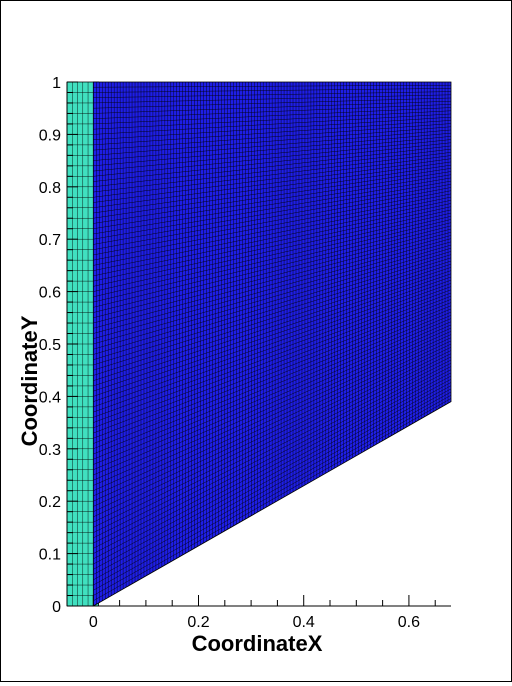 The image size is (512, 686). What do you see at coordinates (56, 83) in the screenshot?
I see `y-tick-label: 1` at bounding box center [56, 83].